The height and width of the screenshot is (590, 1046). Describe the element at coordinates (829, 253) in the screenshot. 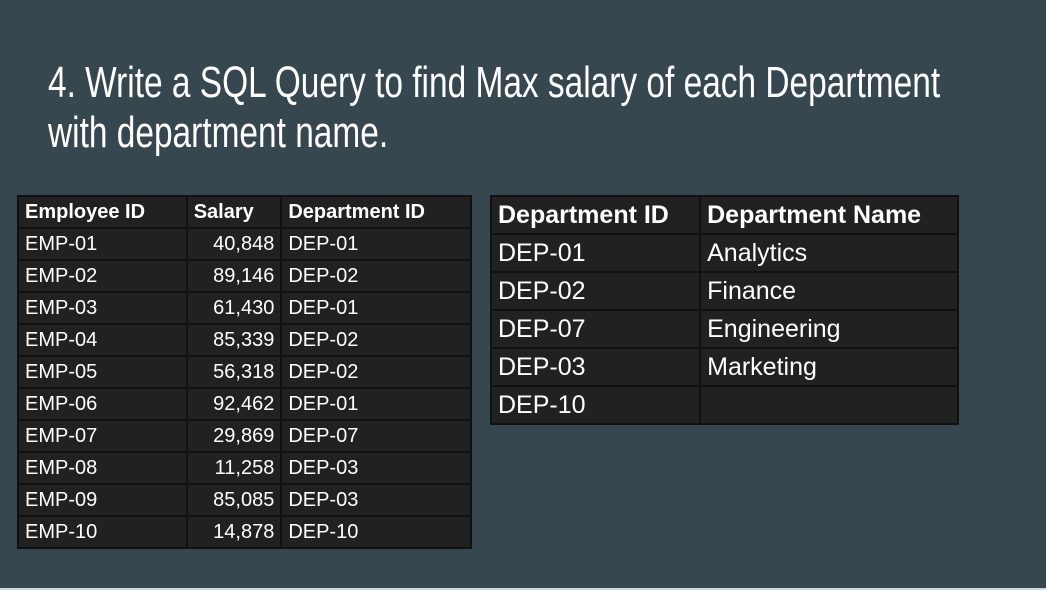

I see `table-cell: Analytics` at that location.